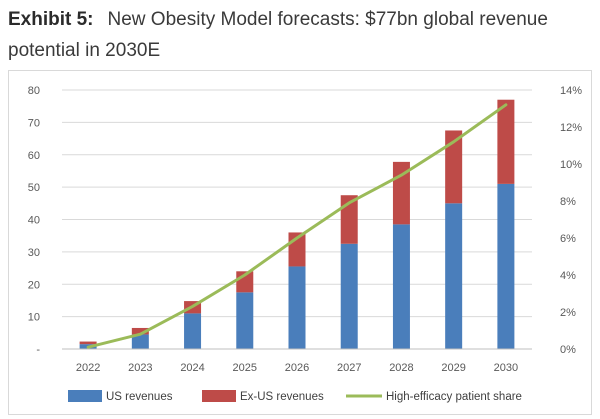  What do you see at coordinates (34, 91) in the screenshot?
I see `y-left-tick-label: 80` at bounding box center [34, 91].